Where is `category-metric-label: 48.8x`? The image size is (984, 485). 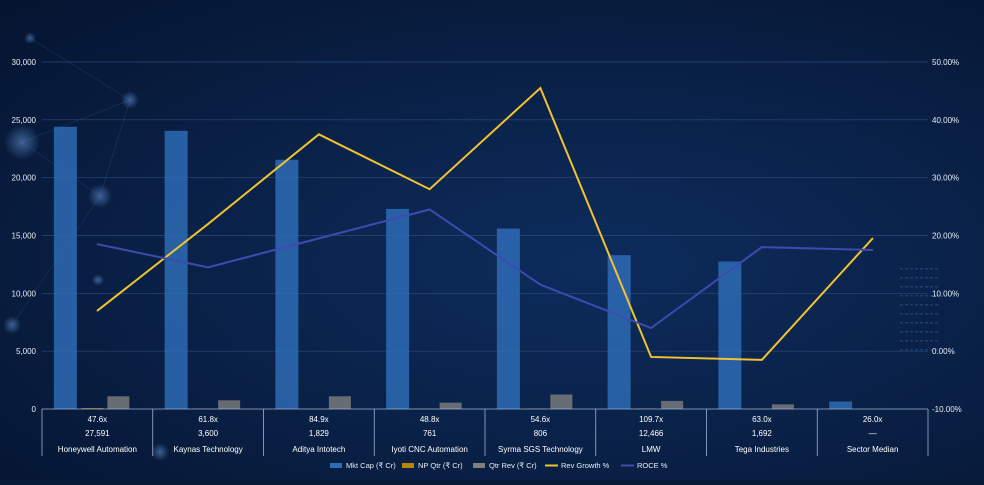
category-metric-label: 48.8x is located at coordinates (430, 419).